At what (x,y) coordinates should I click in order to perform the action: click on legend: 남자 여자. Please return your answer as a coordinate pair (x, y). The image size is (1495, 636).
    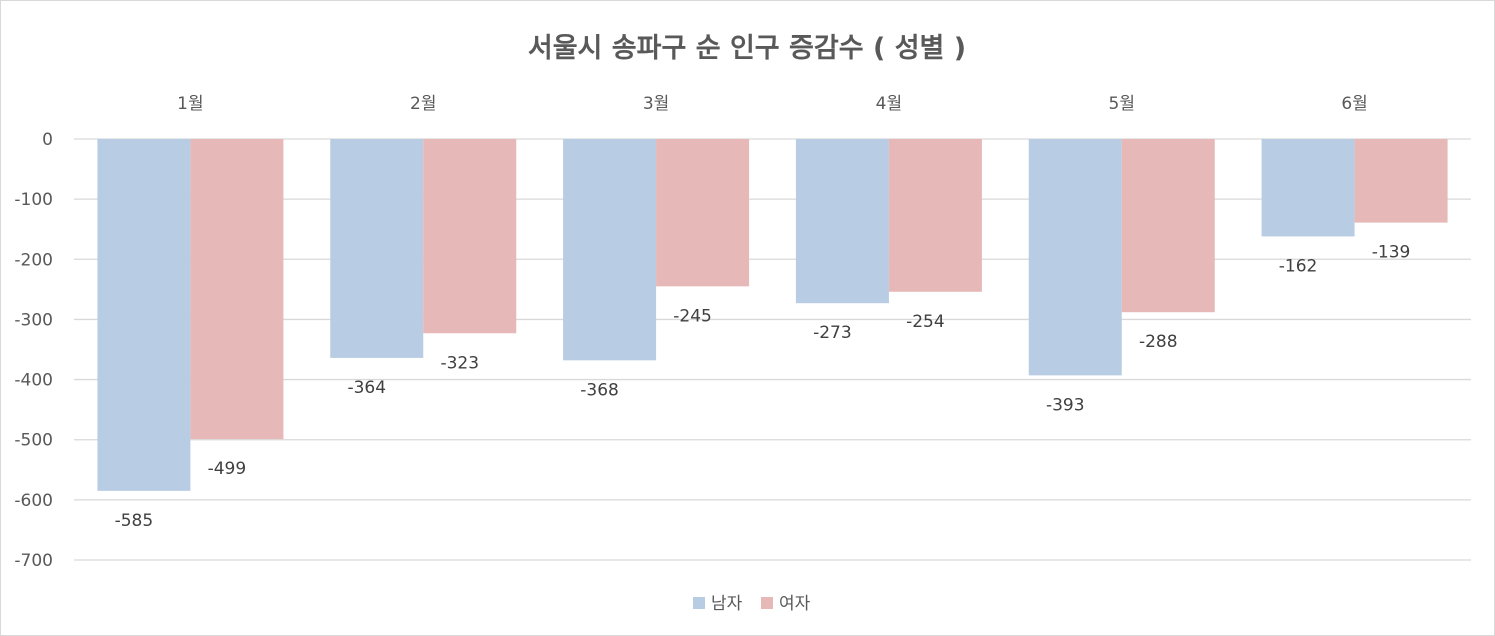
    Looking at the image, I should click on (752, 604).